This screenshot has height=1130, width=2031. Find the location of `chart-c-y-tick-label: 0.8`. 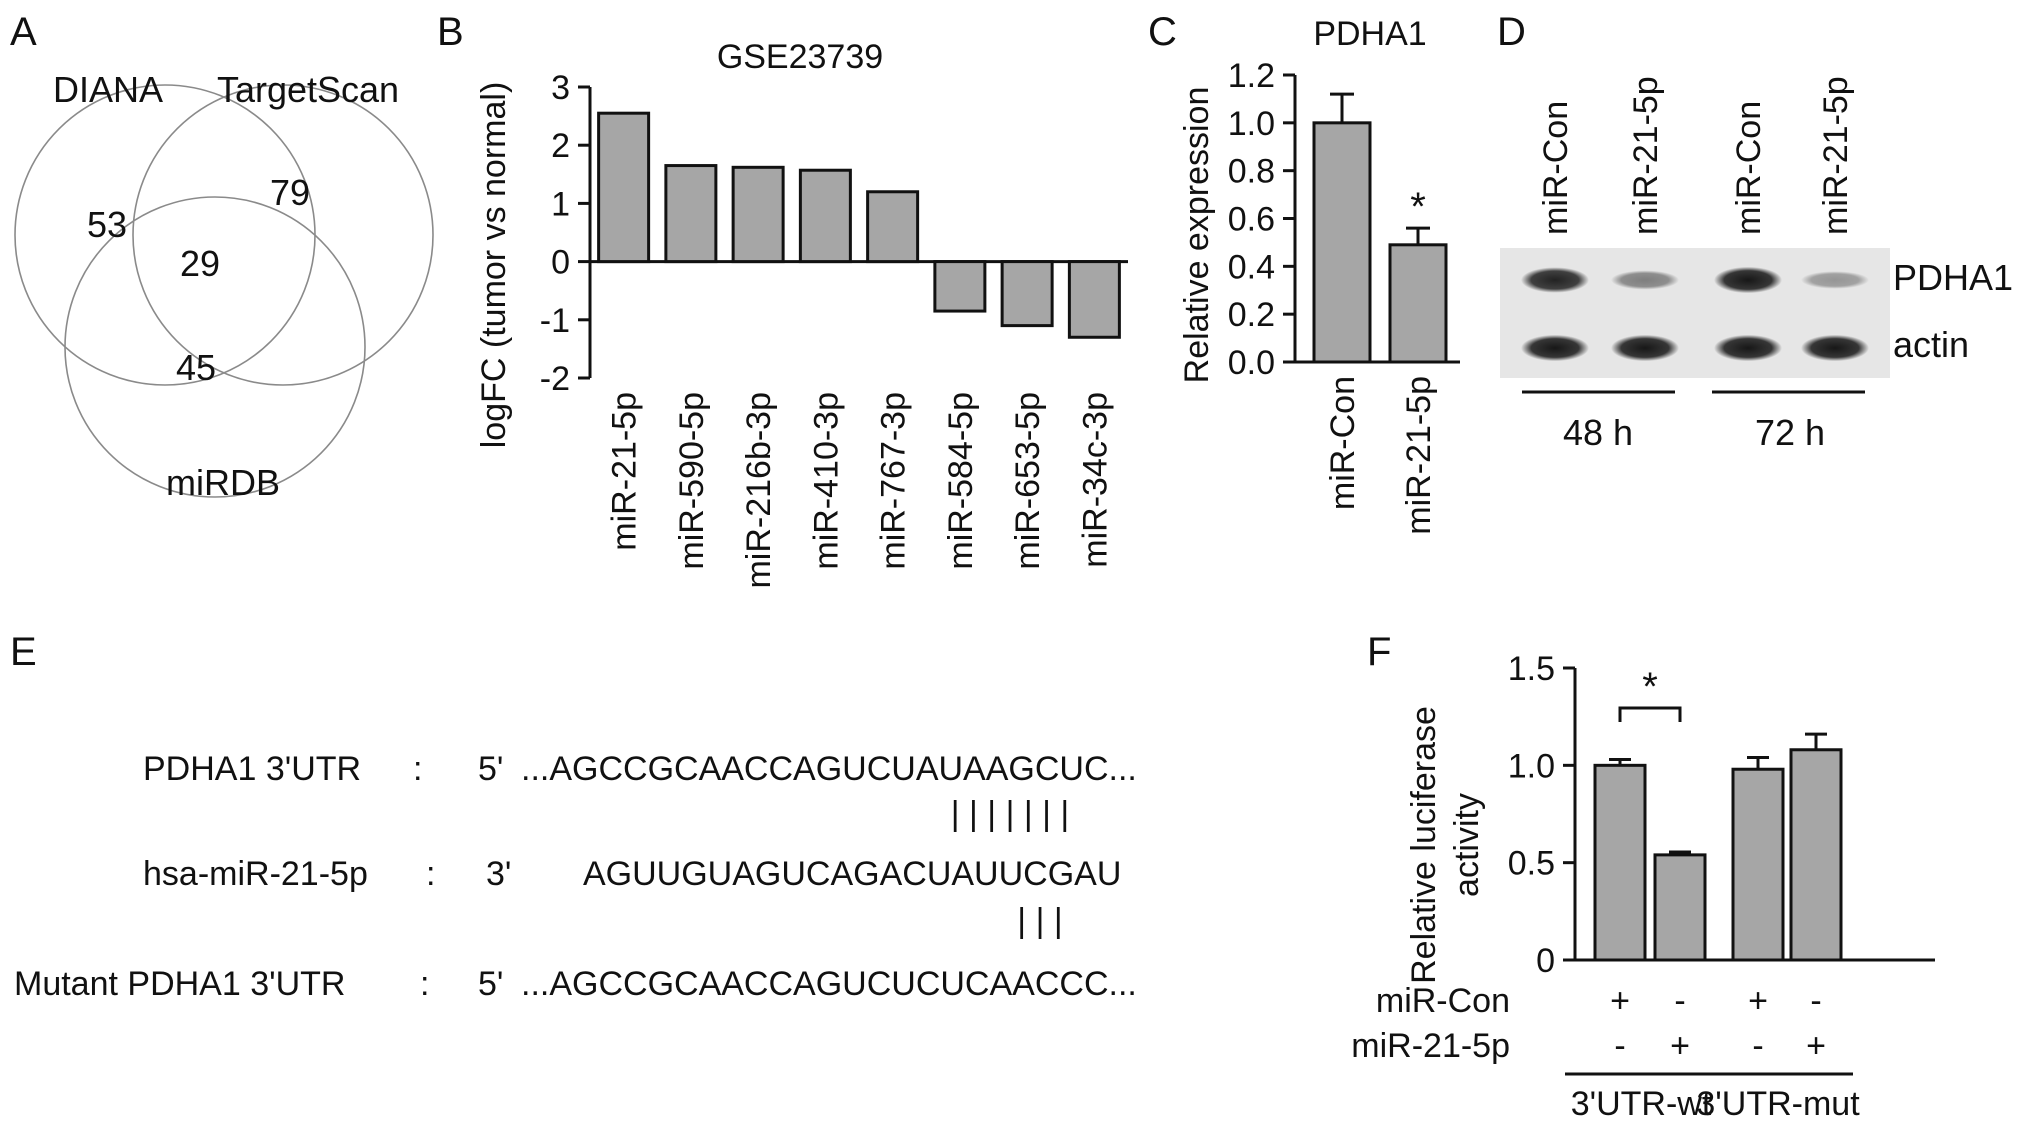

chart-c-y-tick-label: 0.8 is located at coordinates (1251, 172).